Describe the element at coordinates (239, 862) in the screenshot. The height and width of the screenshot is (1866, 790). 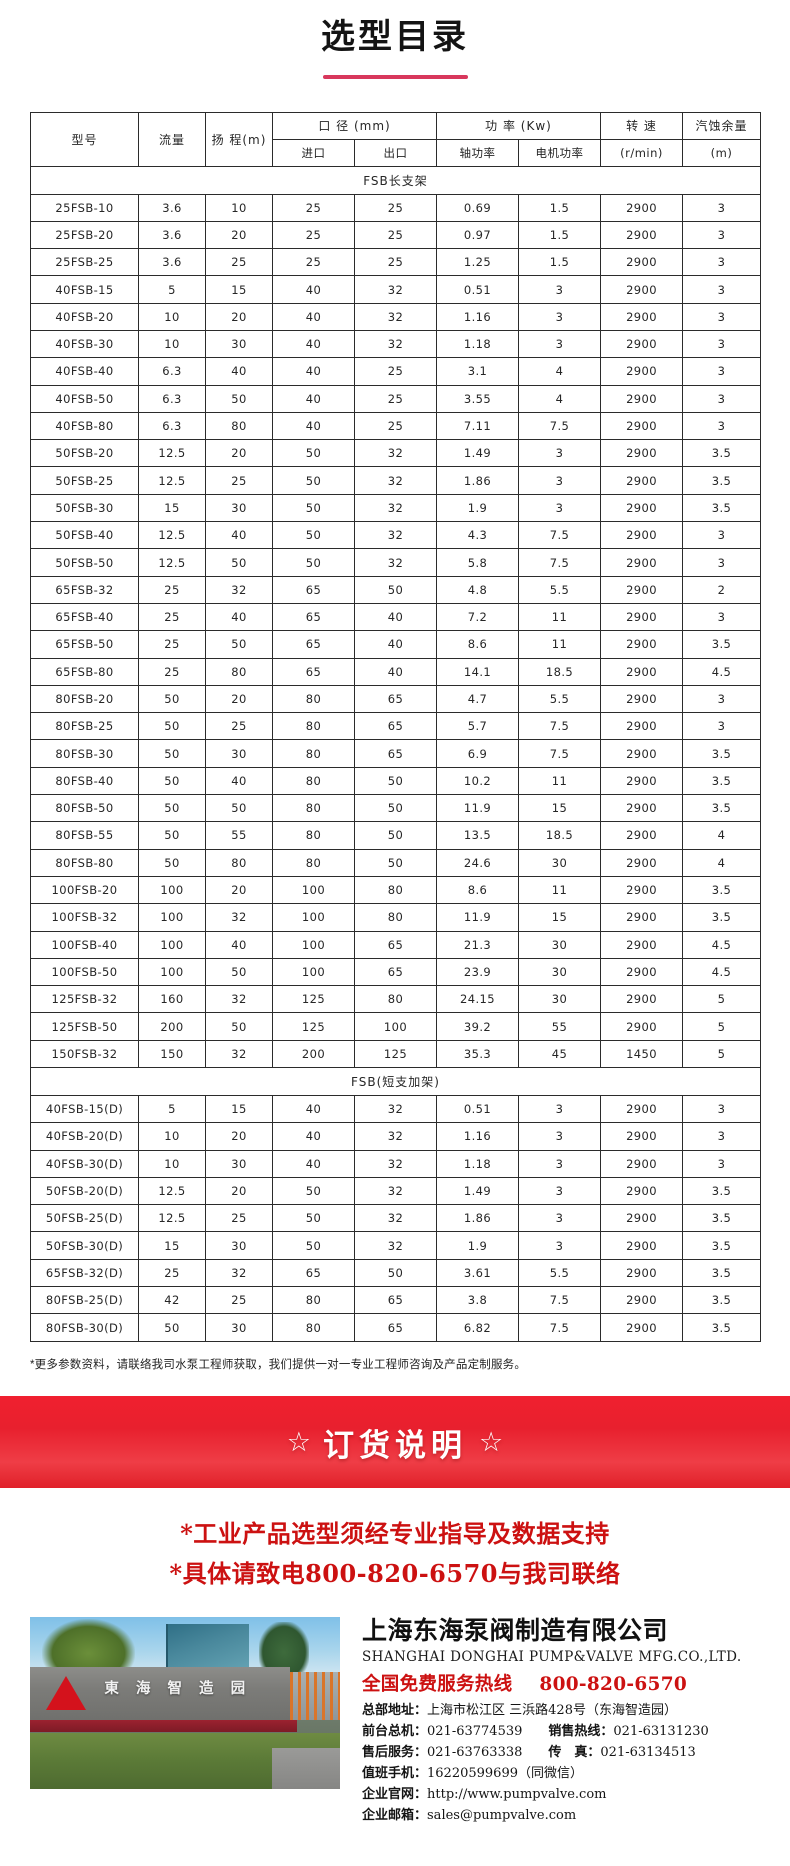
I see `cell-head: 80` at that location.